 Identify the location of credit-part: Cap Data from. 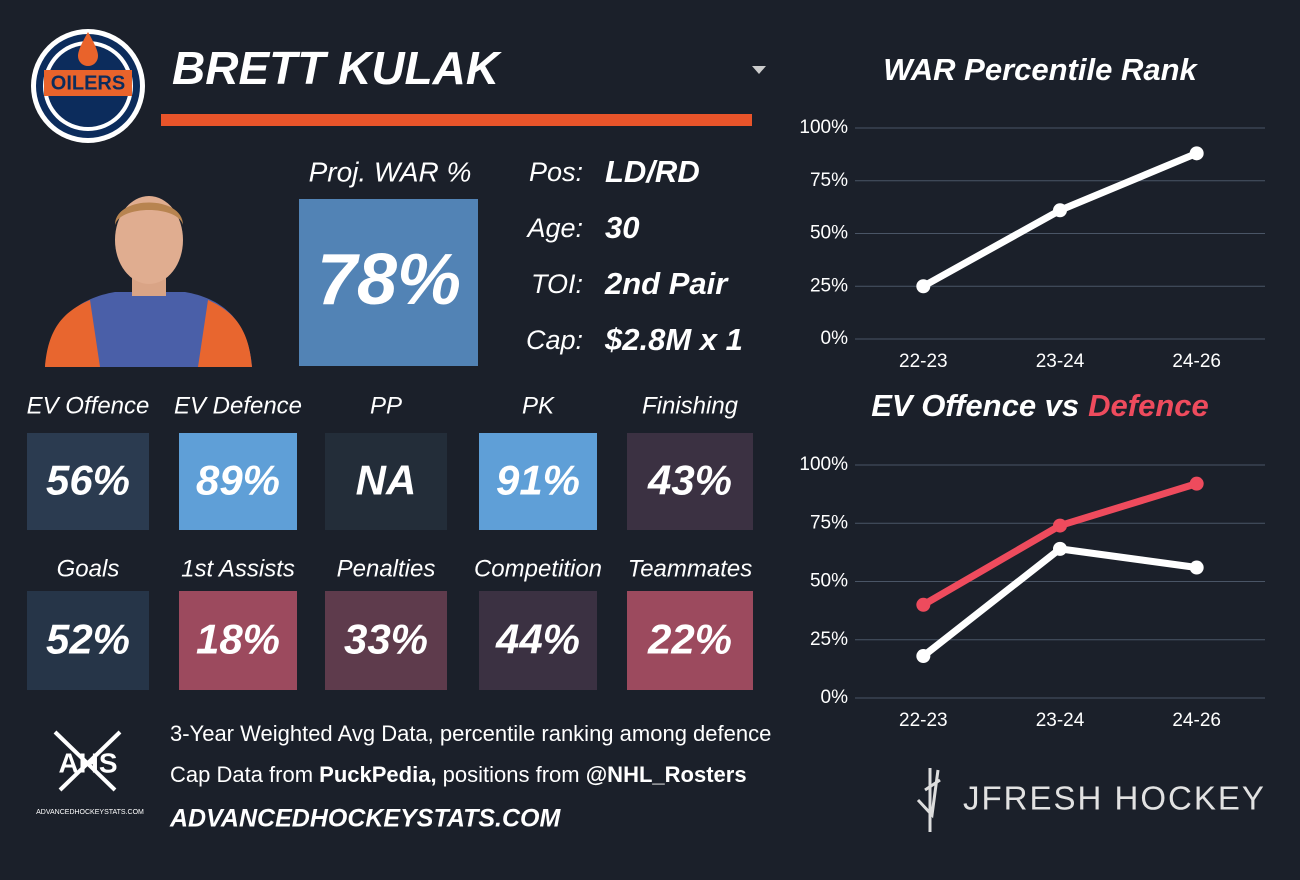
(244, 774).